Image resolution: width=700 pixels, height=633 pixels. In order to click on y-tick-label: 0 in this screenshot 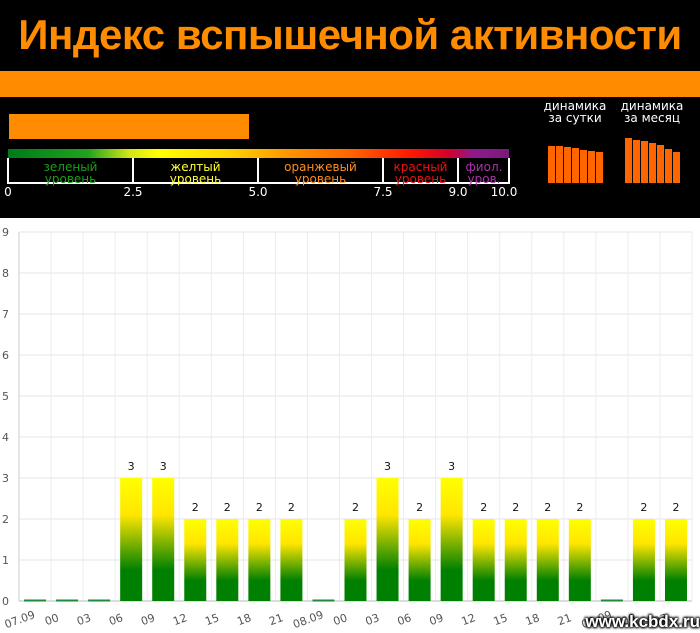, I will do `click(5, 601)`.